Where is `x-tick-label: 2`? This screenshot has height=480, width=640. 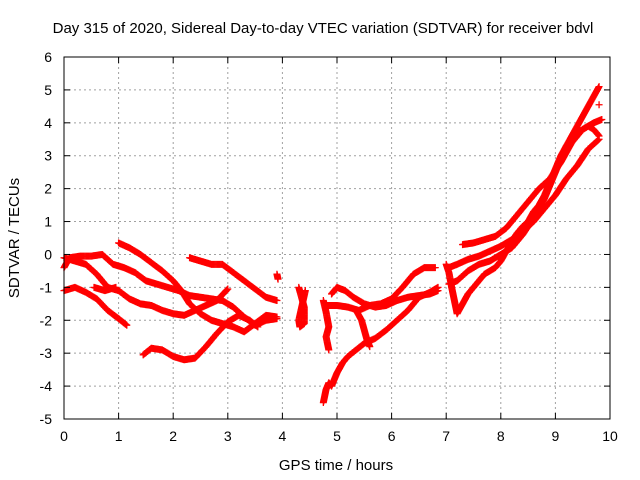
x-tick-label: 2 is located at coordinates (173, 436).